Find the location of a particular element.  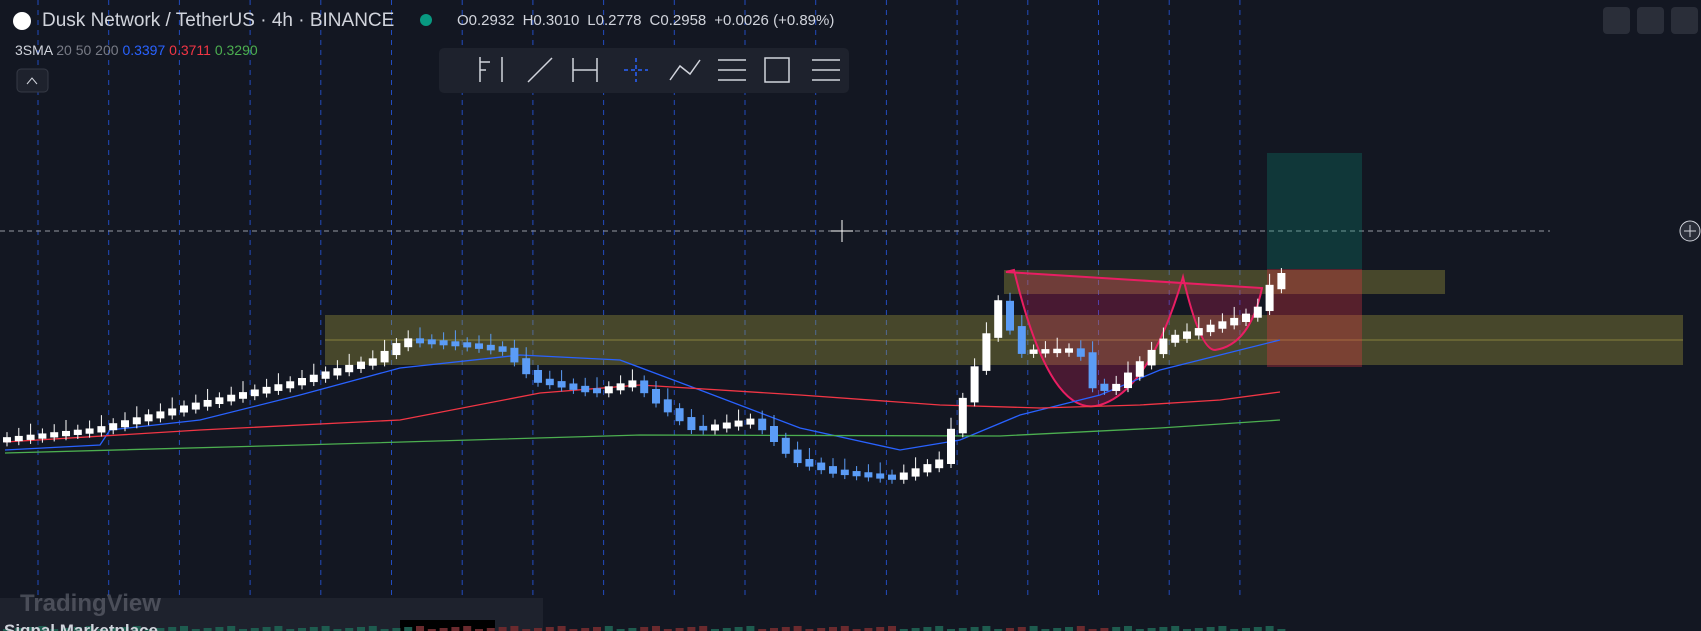

symbol-logo is located at coordinates (22, 21).